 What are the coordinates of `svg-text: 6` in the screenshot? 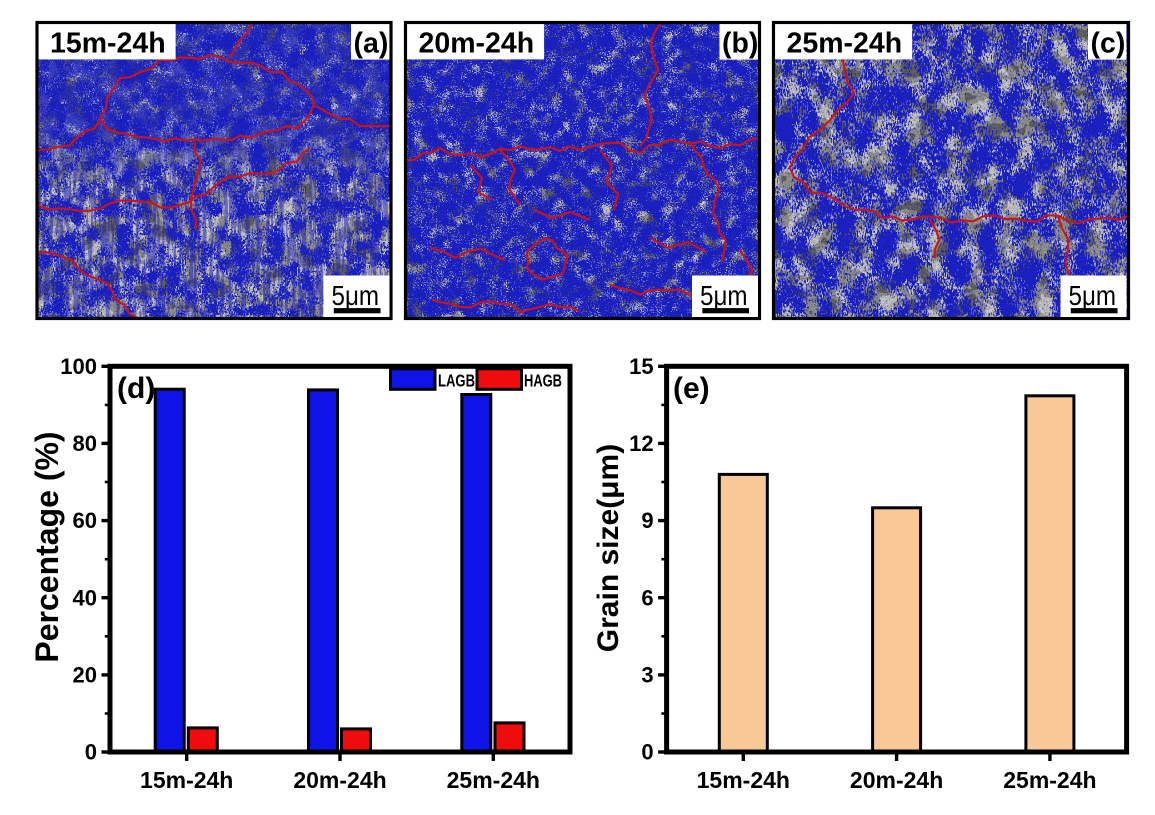 It's located at (647, 597).